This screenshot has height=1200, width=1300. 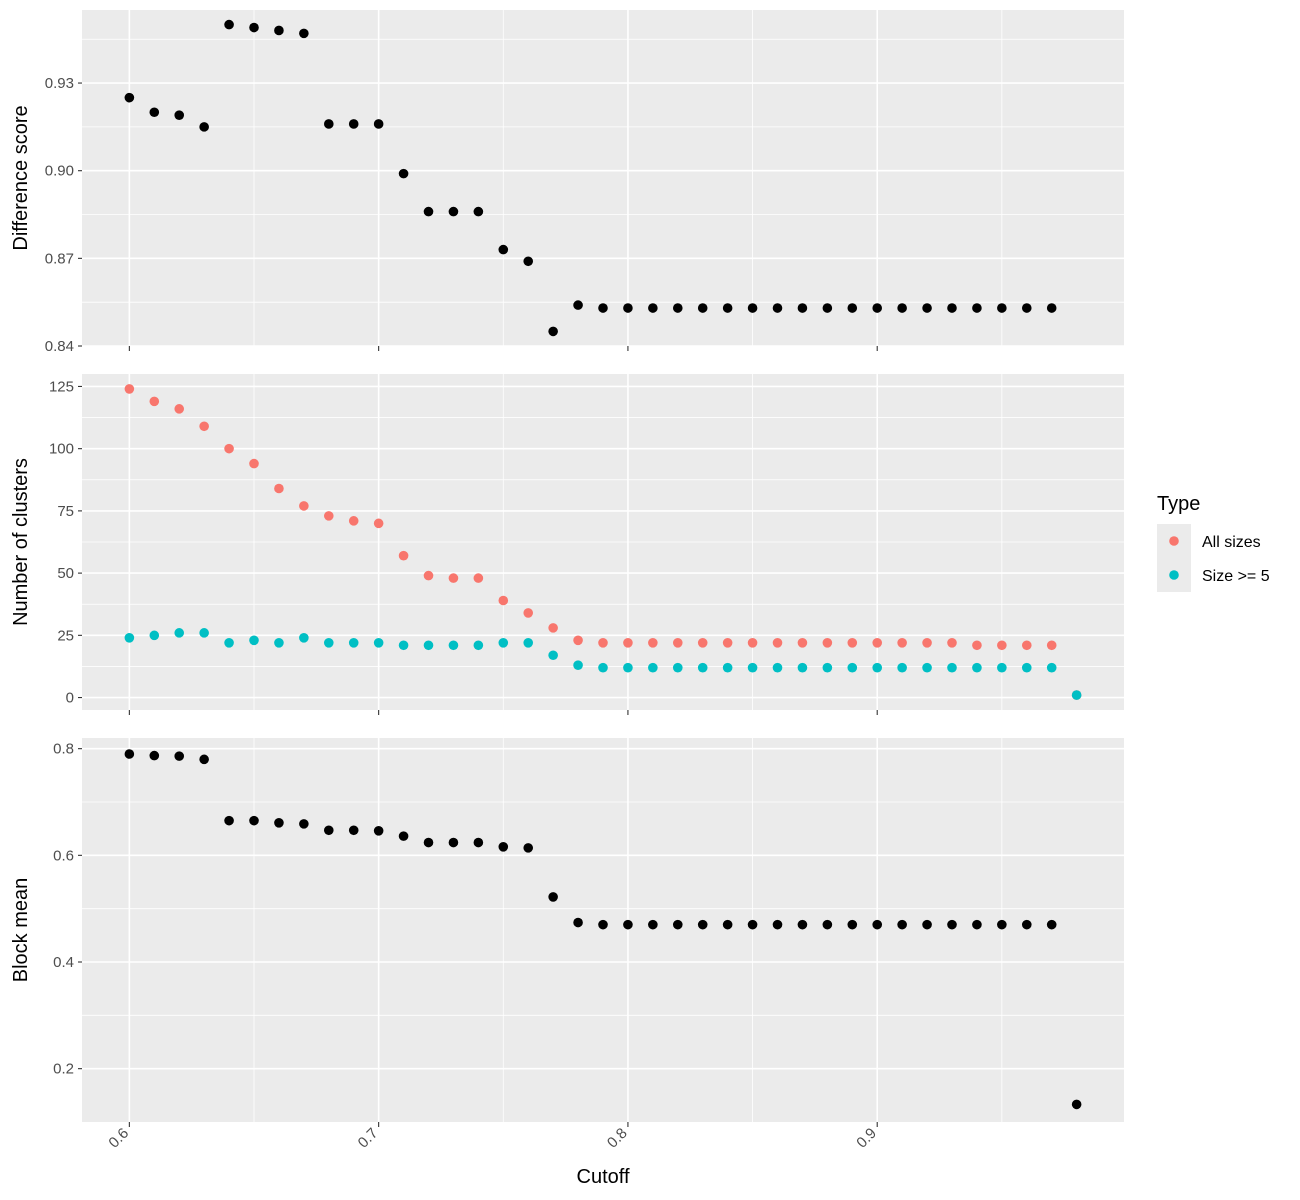 I want to click on y-tick-label: 25, so click(x=65, y=635).